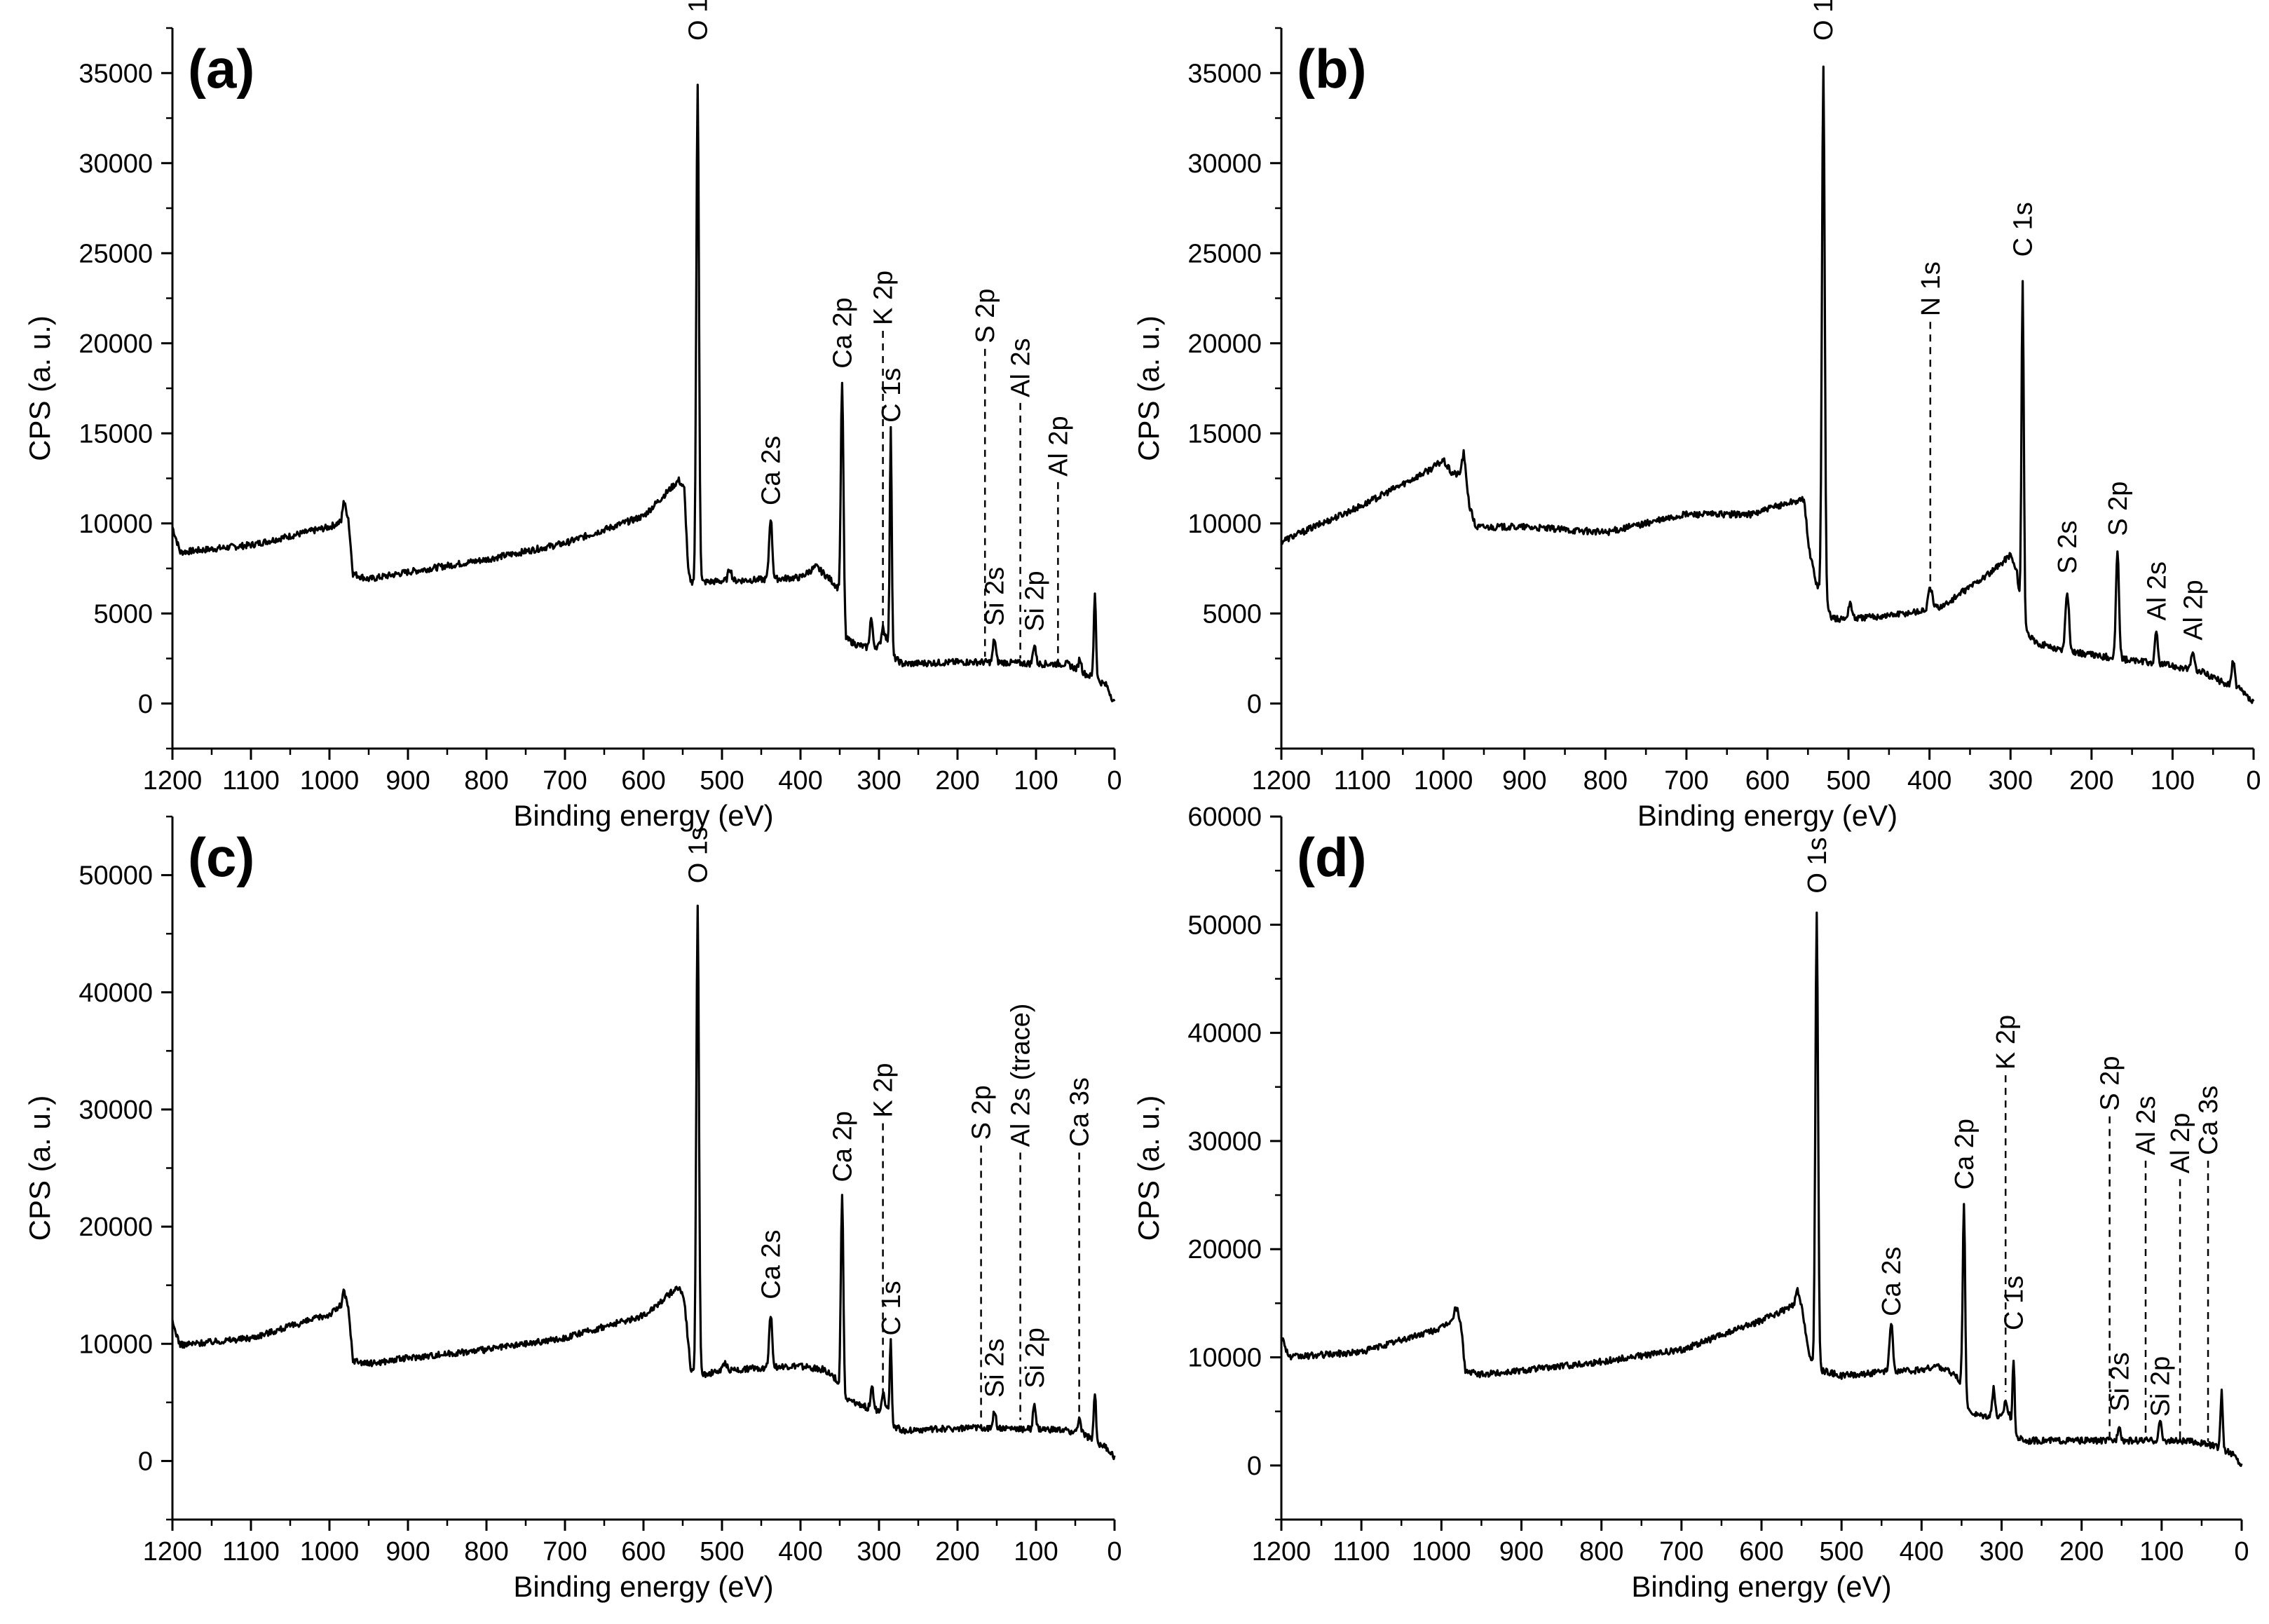  What do you see at coordinates (1021, 1076) in the screenshot?
I see `peak-label-al-2s-trace: Al 2s (trace)` at bounding box center [1021, 1076].